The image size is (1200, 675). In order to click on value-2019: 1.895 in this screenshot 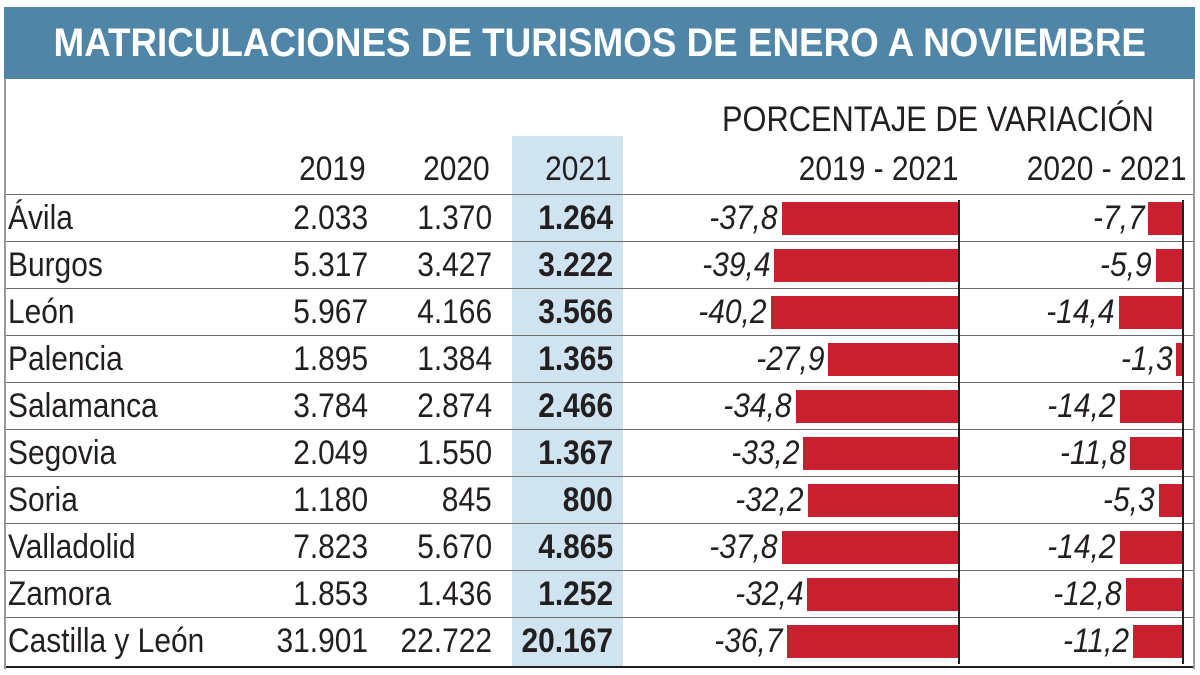, I will do `click(330, 359)`.